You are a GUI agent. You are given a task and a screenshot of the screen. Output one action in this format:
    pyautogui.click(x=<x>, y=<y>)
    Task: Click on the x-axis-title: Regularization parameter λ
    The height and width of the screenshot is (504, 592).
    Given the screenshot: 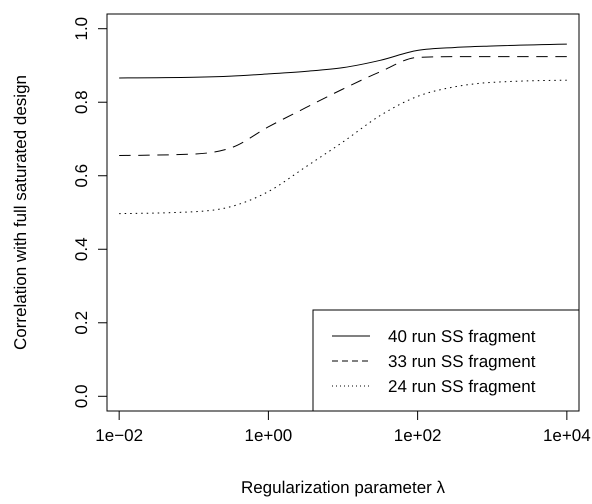 What is the action you would take?
    pyautogui.click(x=343, y=487)
    